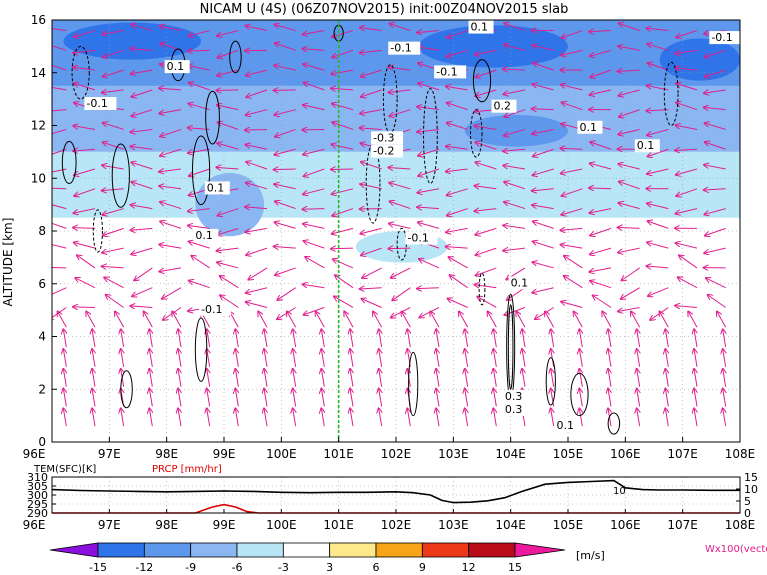 The height and width of the screenshot is (575, 767). Describe the element at coordinates (37, 513) in the screenshot. I see `tem-tick-label: 290` at that location.